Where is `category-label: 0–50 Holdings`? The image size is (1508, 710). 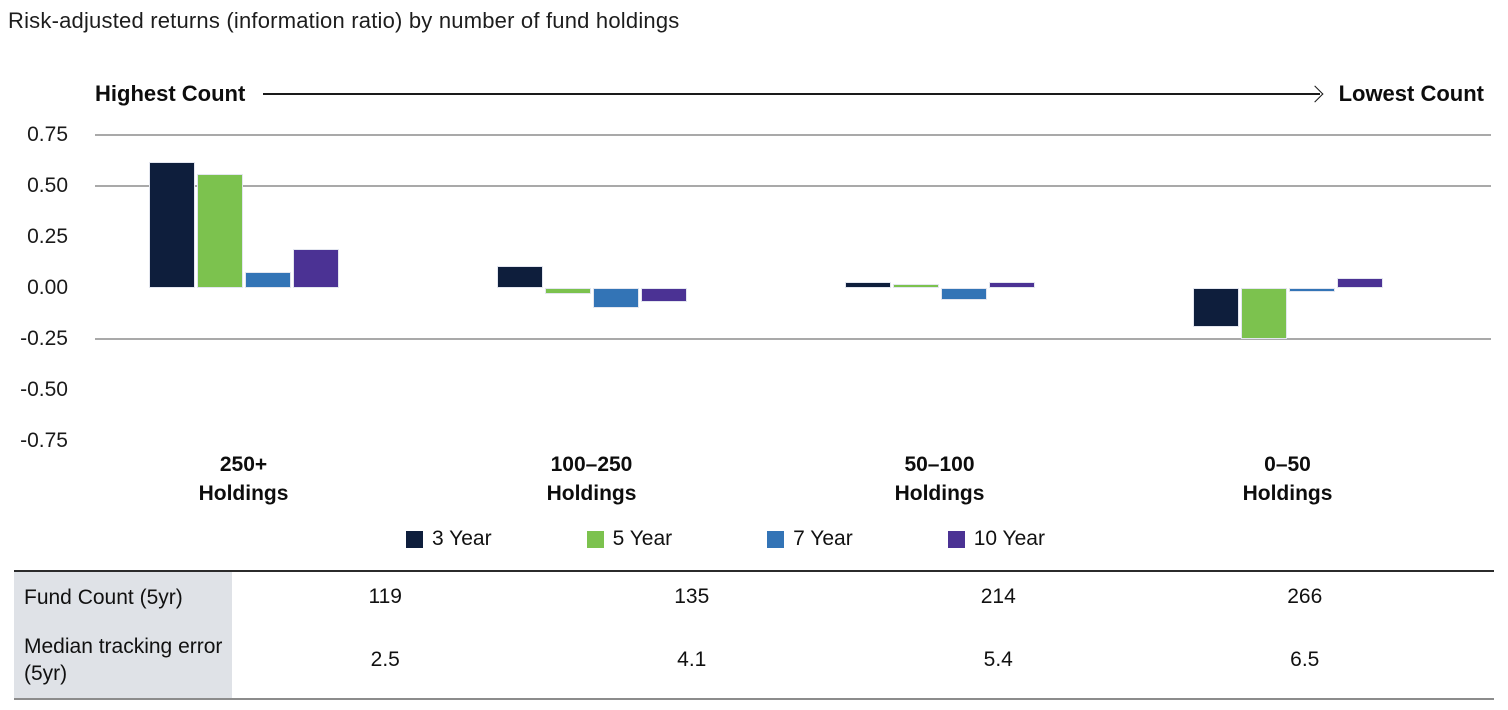 category-label: 0–50 Holdings is located at coordinates (1288, 479).